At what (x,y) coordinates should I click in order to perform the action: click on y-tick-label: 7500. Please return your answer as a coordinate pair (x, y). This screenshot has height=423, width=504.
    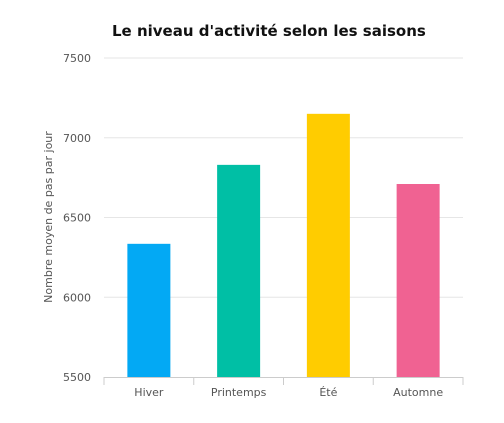
    Looking at the image, I should click on (77, 58).